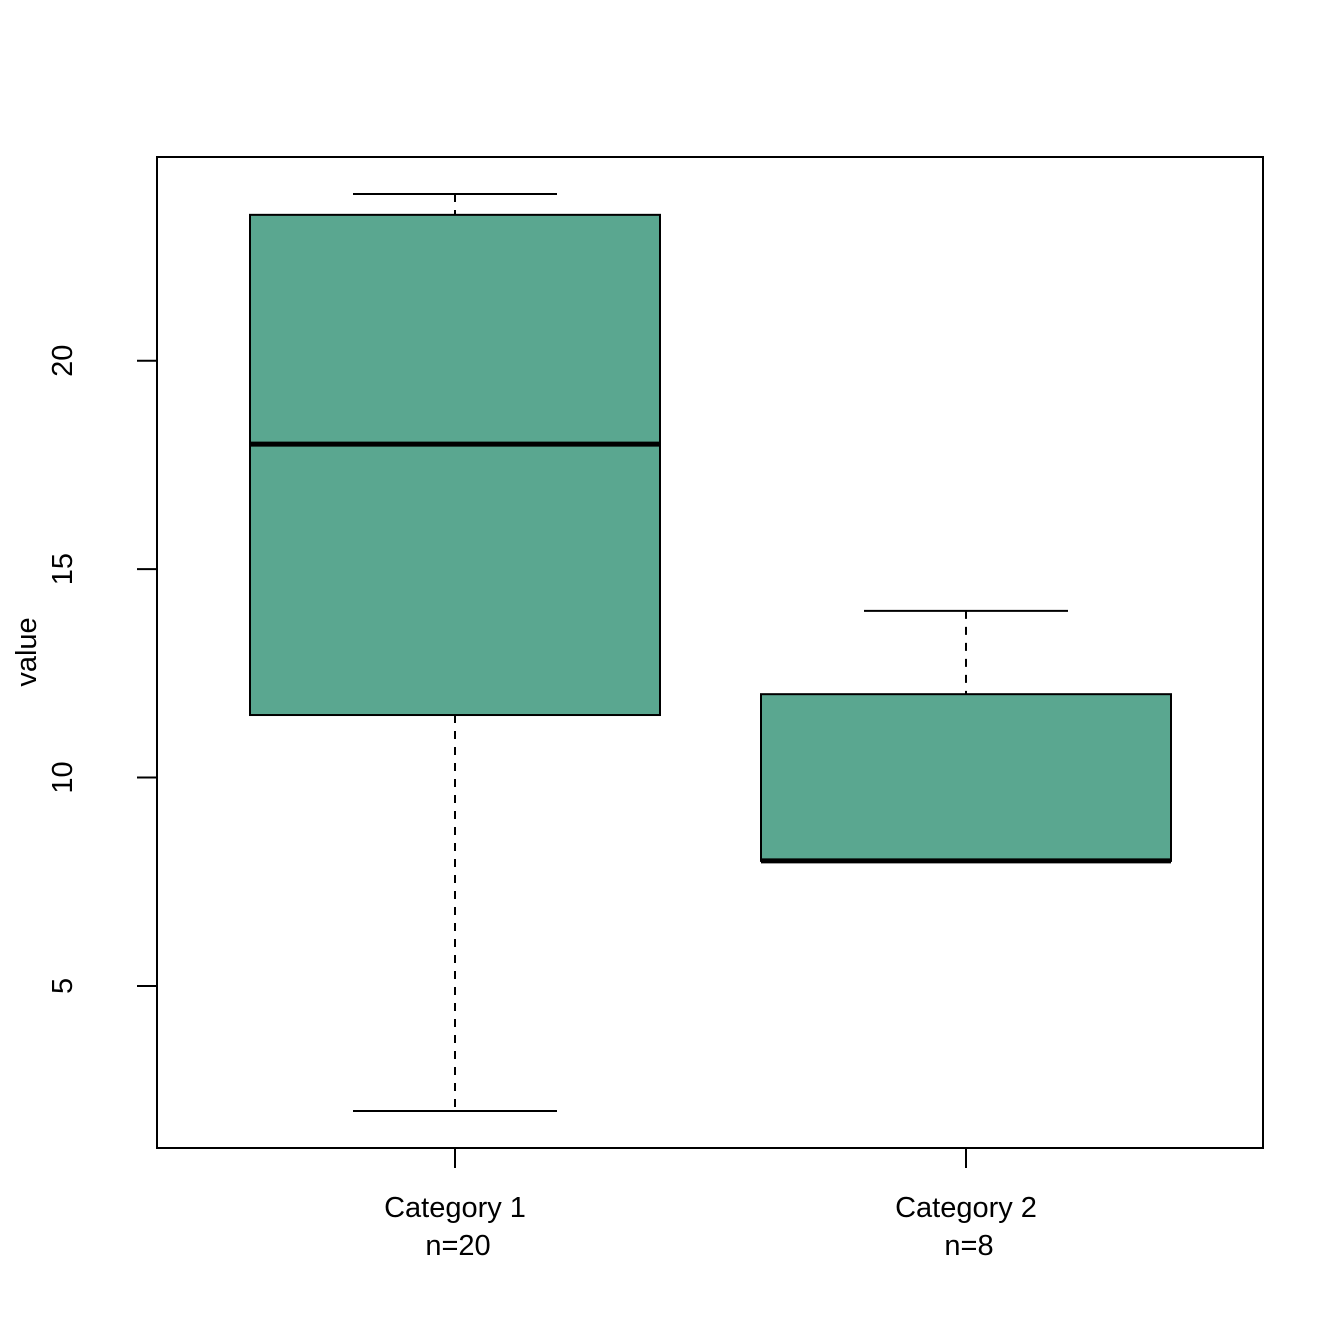 This screenshot has height=1344, width=1344. What do you see at coordinates (455, 1208) in the screenshot?
I see `x-tick-label: Category 1` at bounding box center [455, 1208].